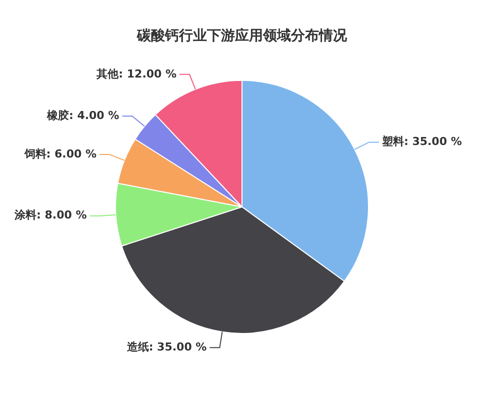 The height and width of the screenshot is (399, 484). What do you see at coordinates (136, 73) in the screenshot?
I see `slice-label: 其他: 12.00 %` at bounding box center [136, 73].